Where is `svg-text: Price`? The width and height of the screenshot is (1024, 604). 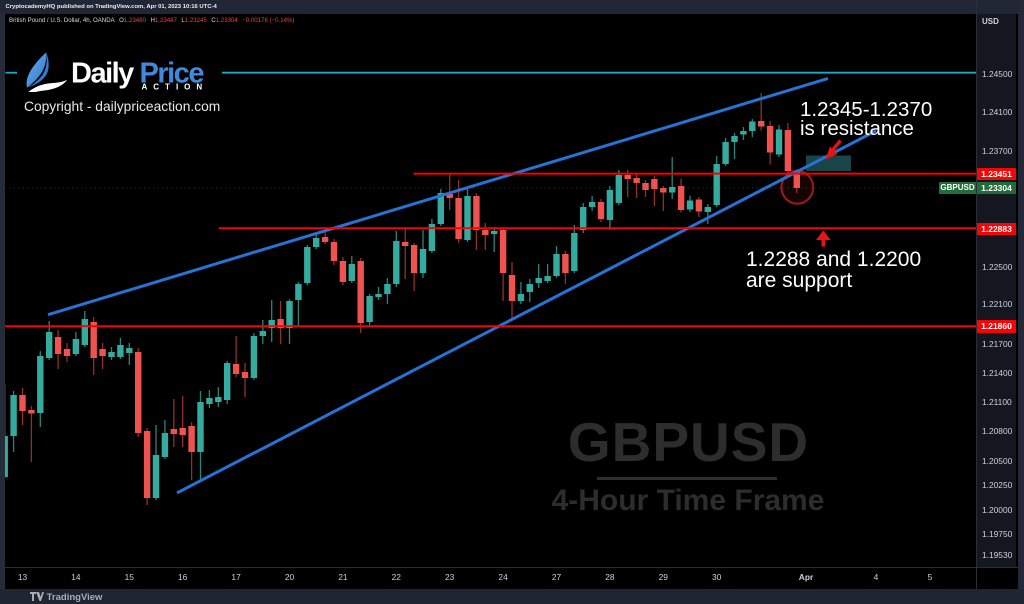
svg-text: Price is located at coordinates (172, 74).